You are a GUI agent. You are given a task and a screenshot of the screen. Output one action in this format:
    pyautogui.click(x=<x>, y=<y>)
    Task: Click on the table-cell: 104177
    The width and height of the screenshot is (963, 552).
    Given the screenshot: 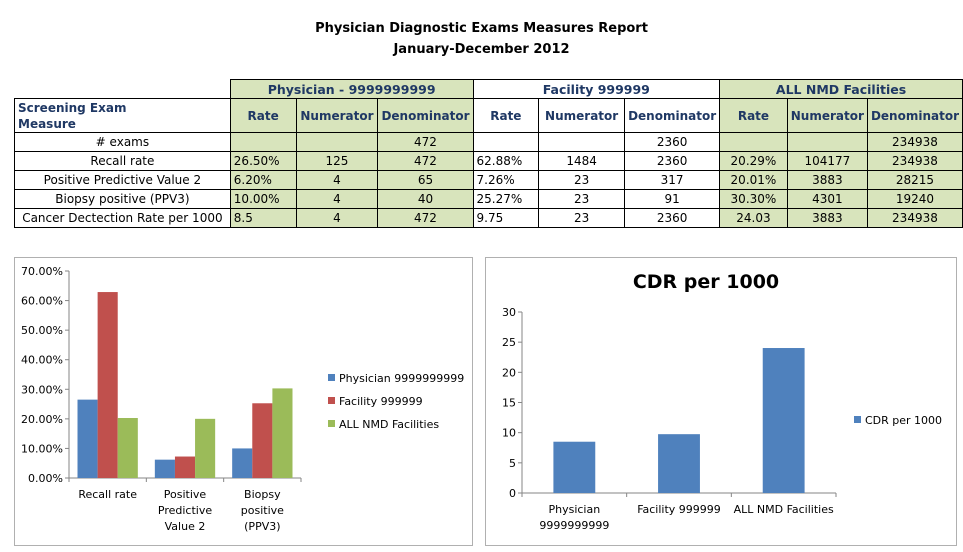 What is the action you would take?
    pyautogui.click(x=827, y=161)
    